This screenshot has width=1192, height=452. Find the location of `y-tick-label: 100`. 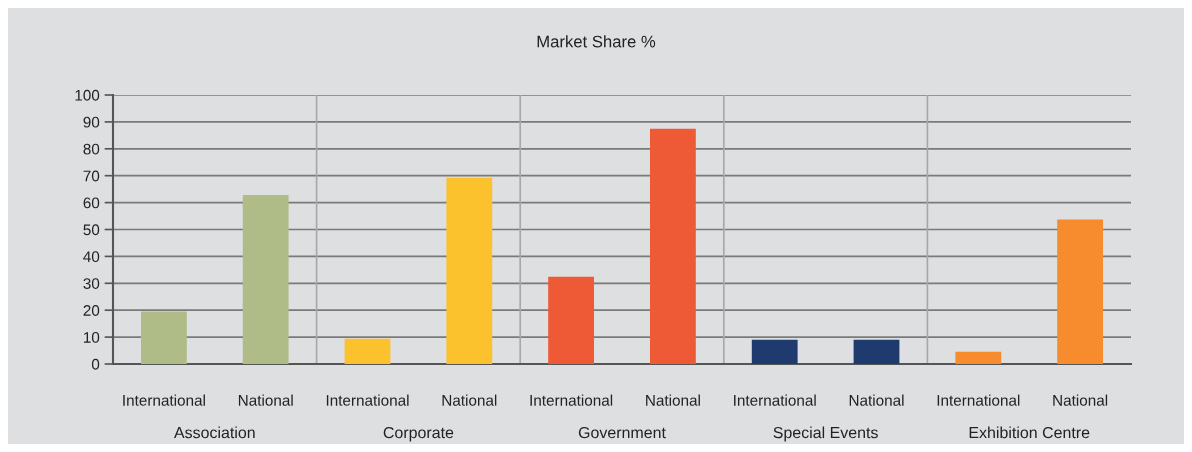

y-tick-label: 100 is located at coordinates (87, 95).